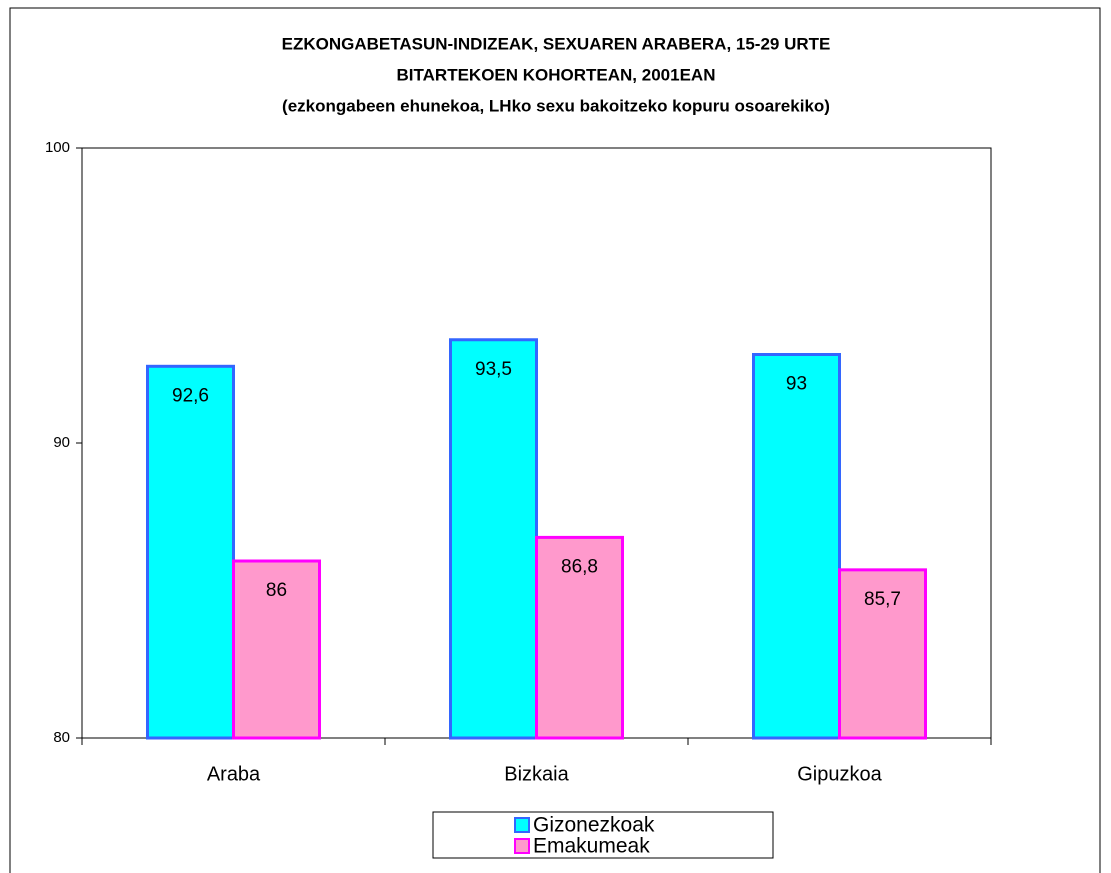 The image size is (1111, 873). What do you see at coordinates (276, 590) in the screenshot?
I see `data-label: 86` at bounding box center [276, 590].